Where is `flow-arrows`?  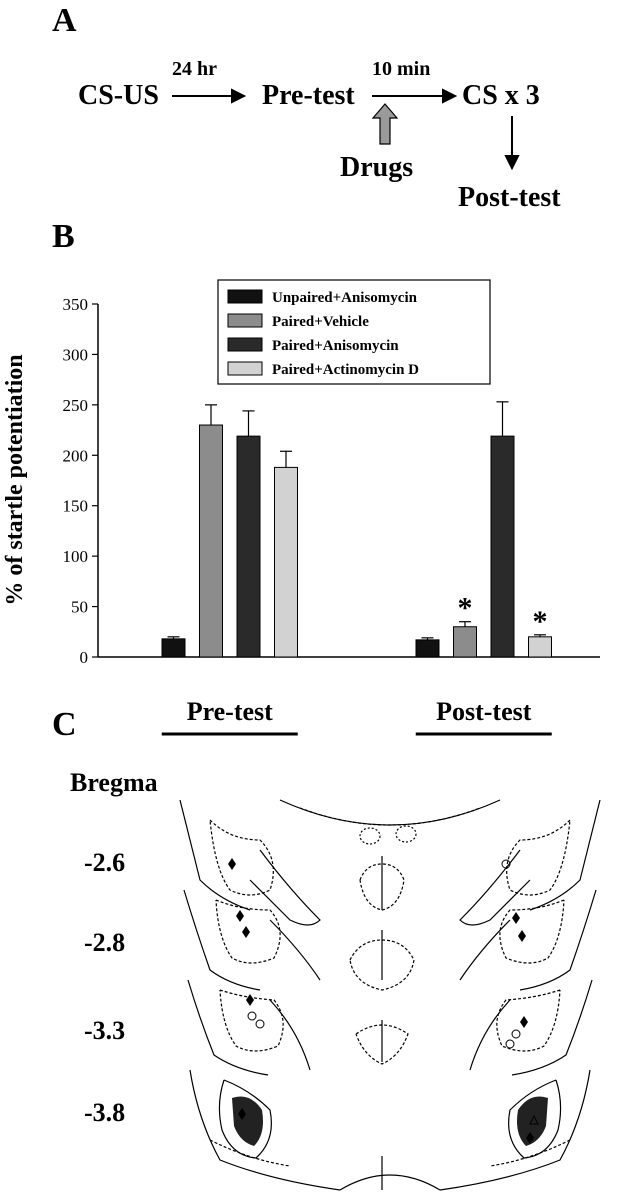 flow-arrows is located at coordinates (346, 129).